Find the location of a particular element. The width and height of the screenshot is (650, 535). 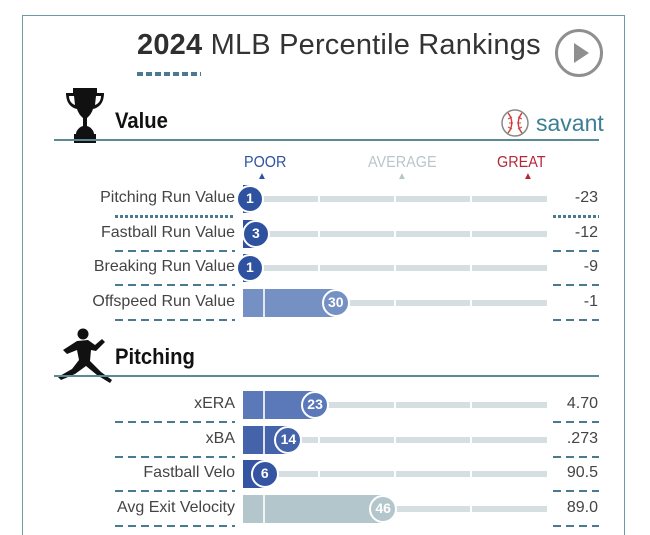

scale-label-poor: POOR is located at coordinates (265, 162).